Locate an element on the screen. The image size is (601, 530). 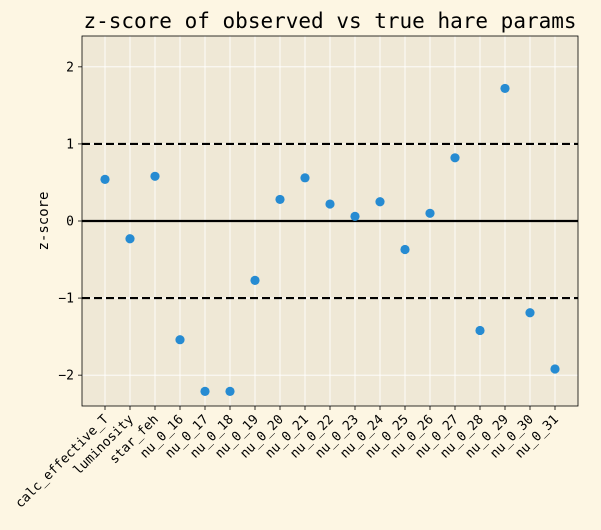
y-axis-label: z-score is located at coordinates (44, 220).